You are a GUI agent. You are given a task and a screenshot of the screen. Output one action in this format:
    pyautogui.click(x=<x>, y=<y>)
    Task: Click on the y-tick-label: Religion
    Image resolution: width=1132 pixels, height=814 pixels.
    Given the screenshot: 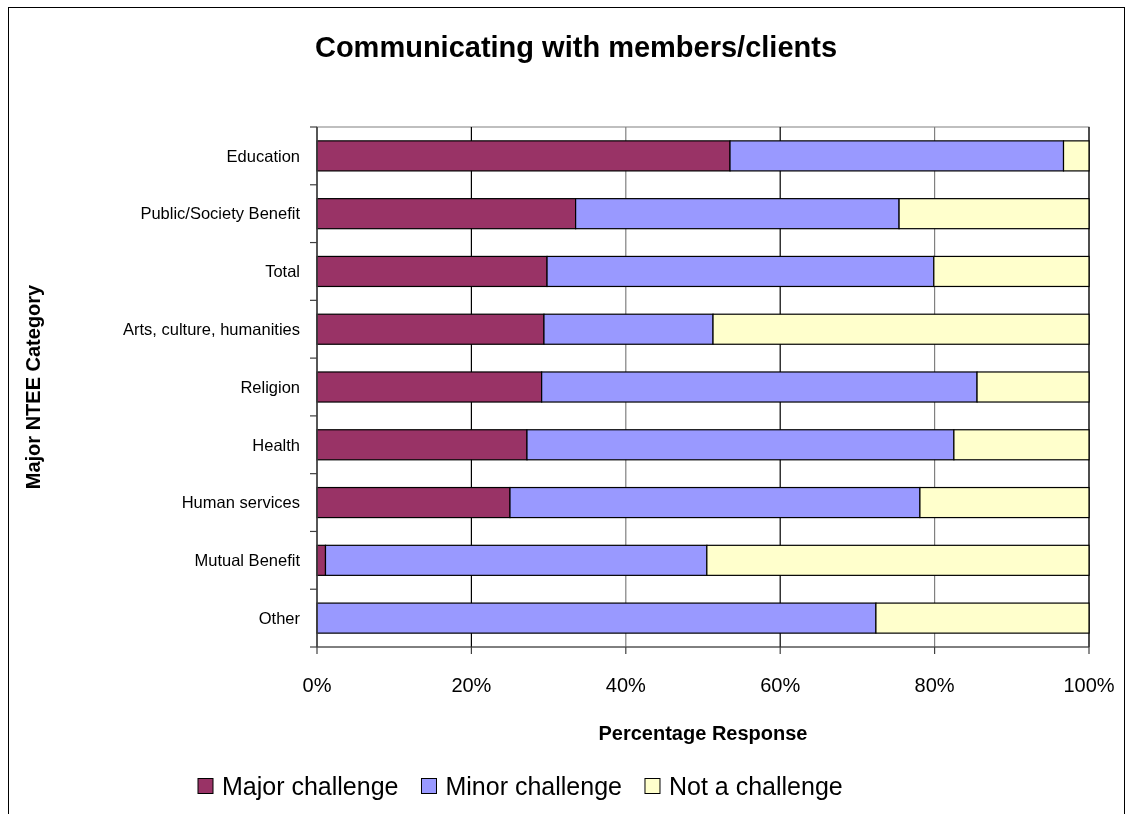 What is the action you would take?
    pyautogui.click(x=270, y=386)
    